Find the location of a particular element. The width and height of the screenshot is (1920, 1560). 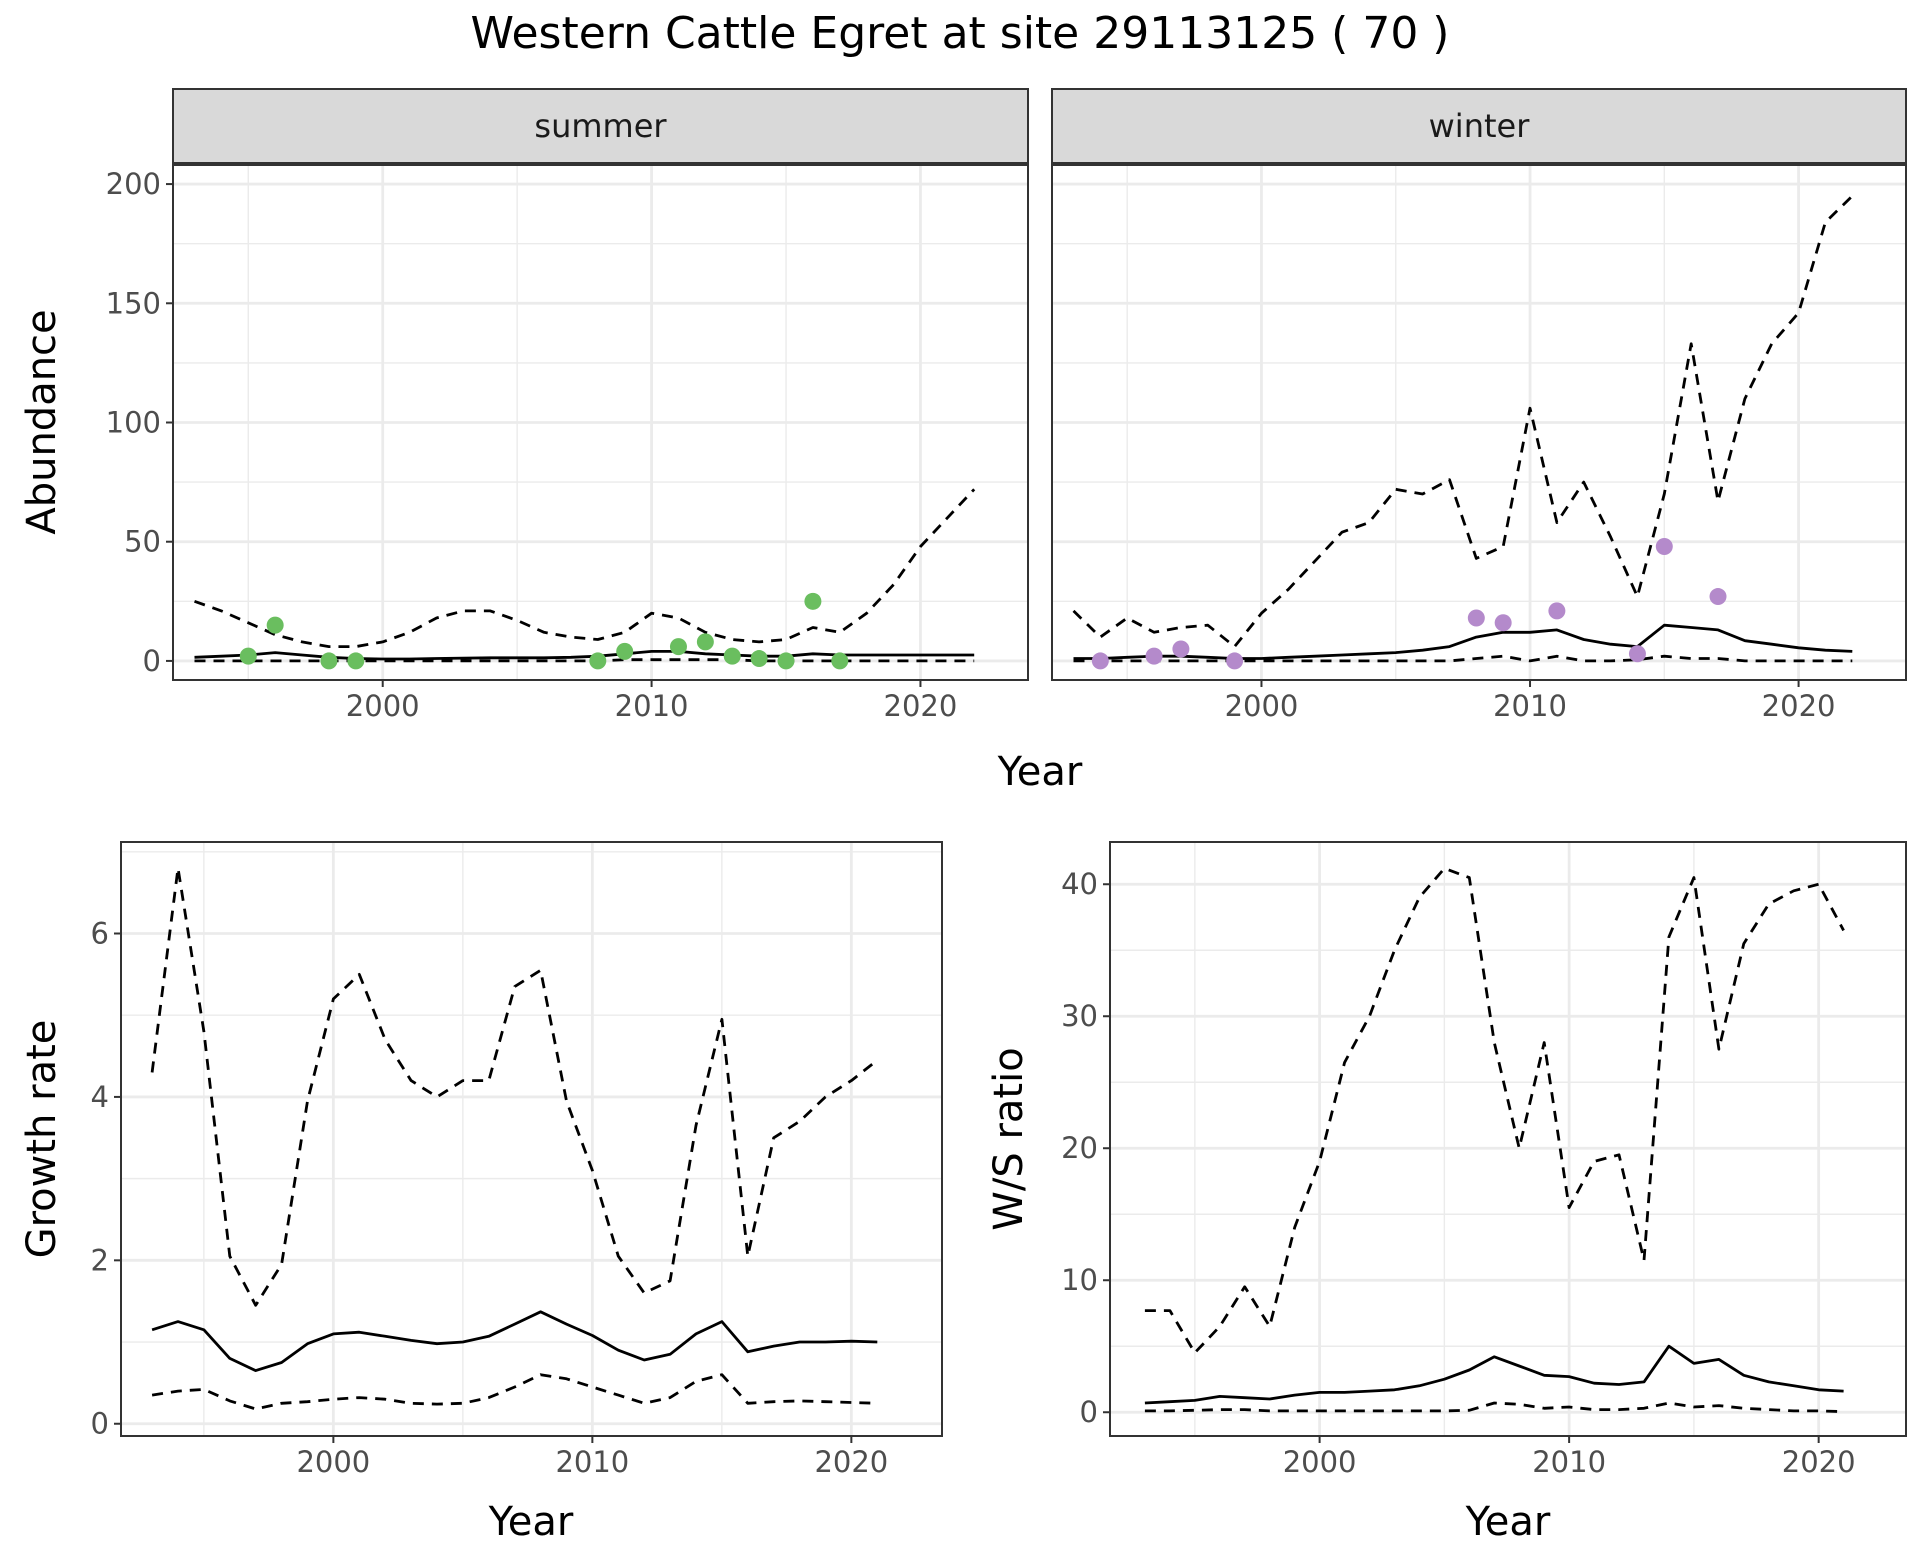

facet-strip-summer: summer is located at coordinates (600, 126).